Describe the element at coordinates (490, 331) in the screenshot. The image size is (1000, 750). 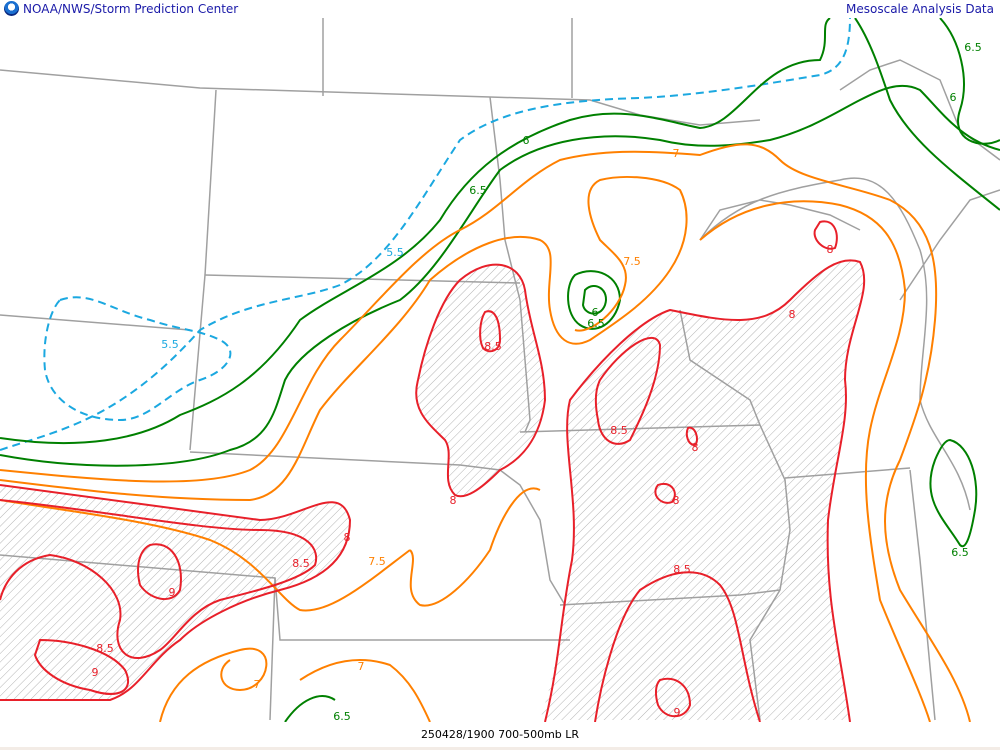
I see `contour-8-5-dakotas` at that location.